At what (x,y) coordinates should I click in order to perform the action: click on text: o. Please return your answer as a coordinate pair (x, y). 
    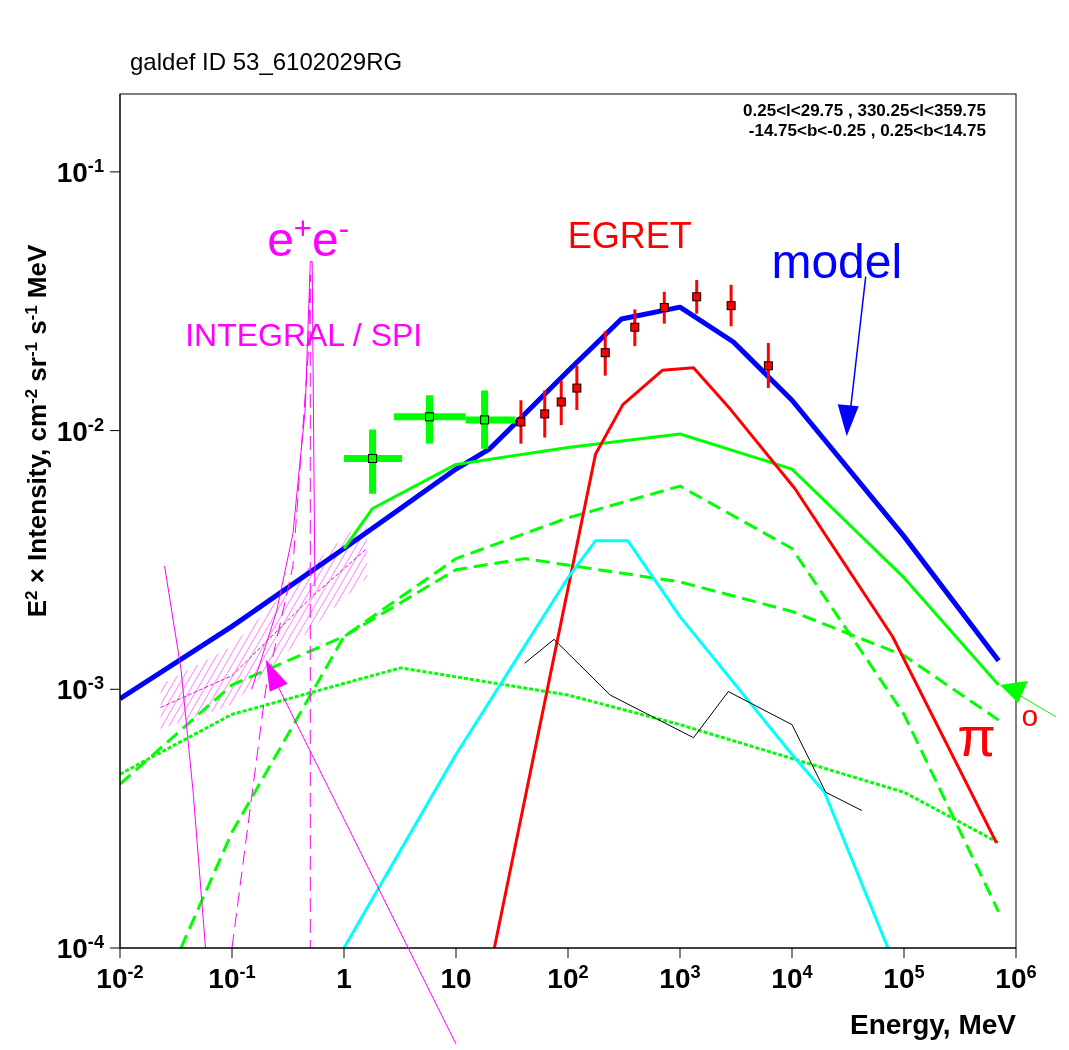
    Looking at the image, I should click on (1030, 715).